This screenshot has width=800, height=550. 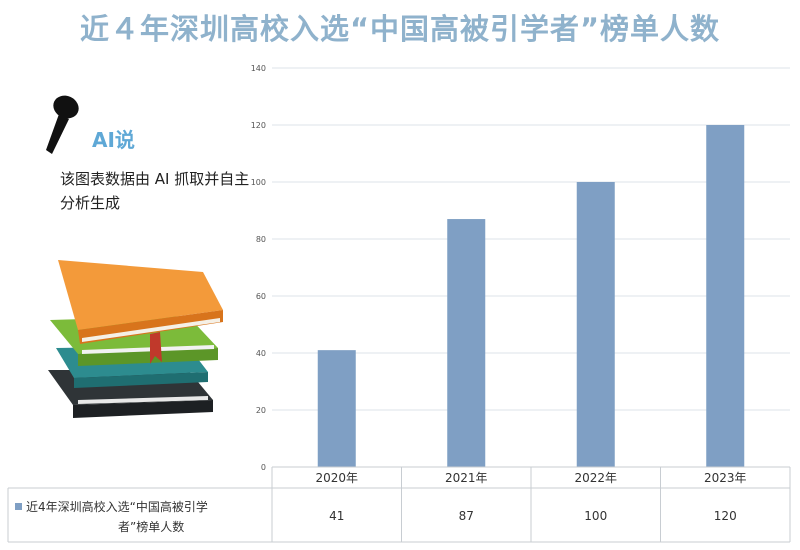 What do you see at coordinates (595, 516) in the screenshot?
I see `data-label: 100` at bounding box center [595, 516].